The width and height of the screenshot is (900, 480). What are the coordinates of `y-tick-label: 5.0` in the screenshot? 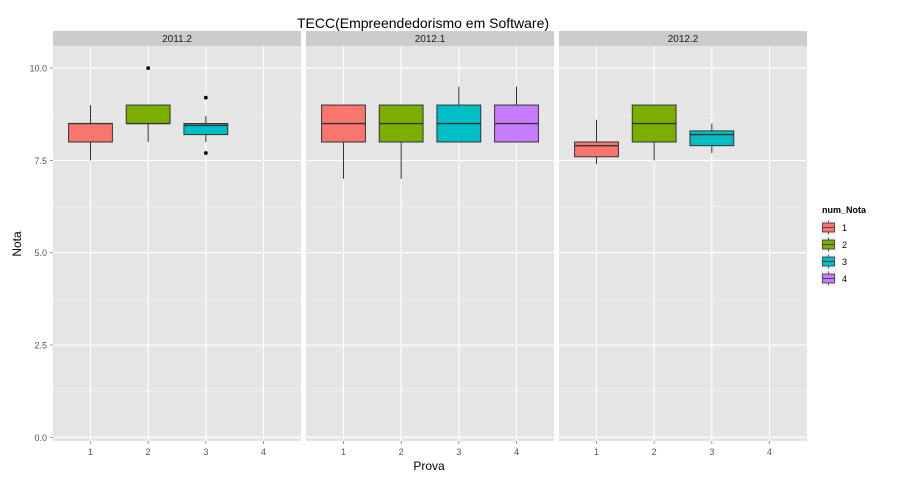 It's located at (40, 253).